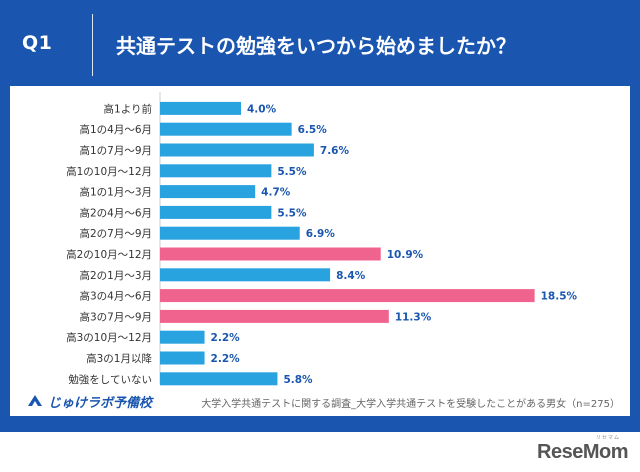 Image resolution: width=640 pixels, height=472 pixels. Describe the element at coordinates (115, 275) in the screenshot. I see `category-label: 高2の1月～3月` at that location.